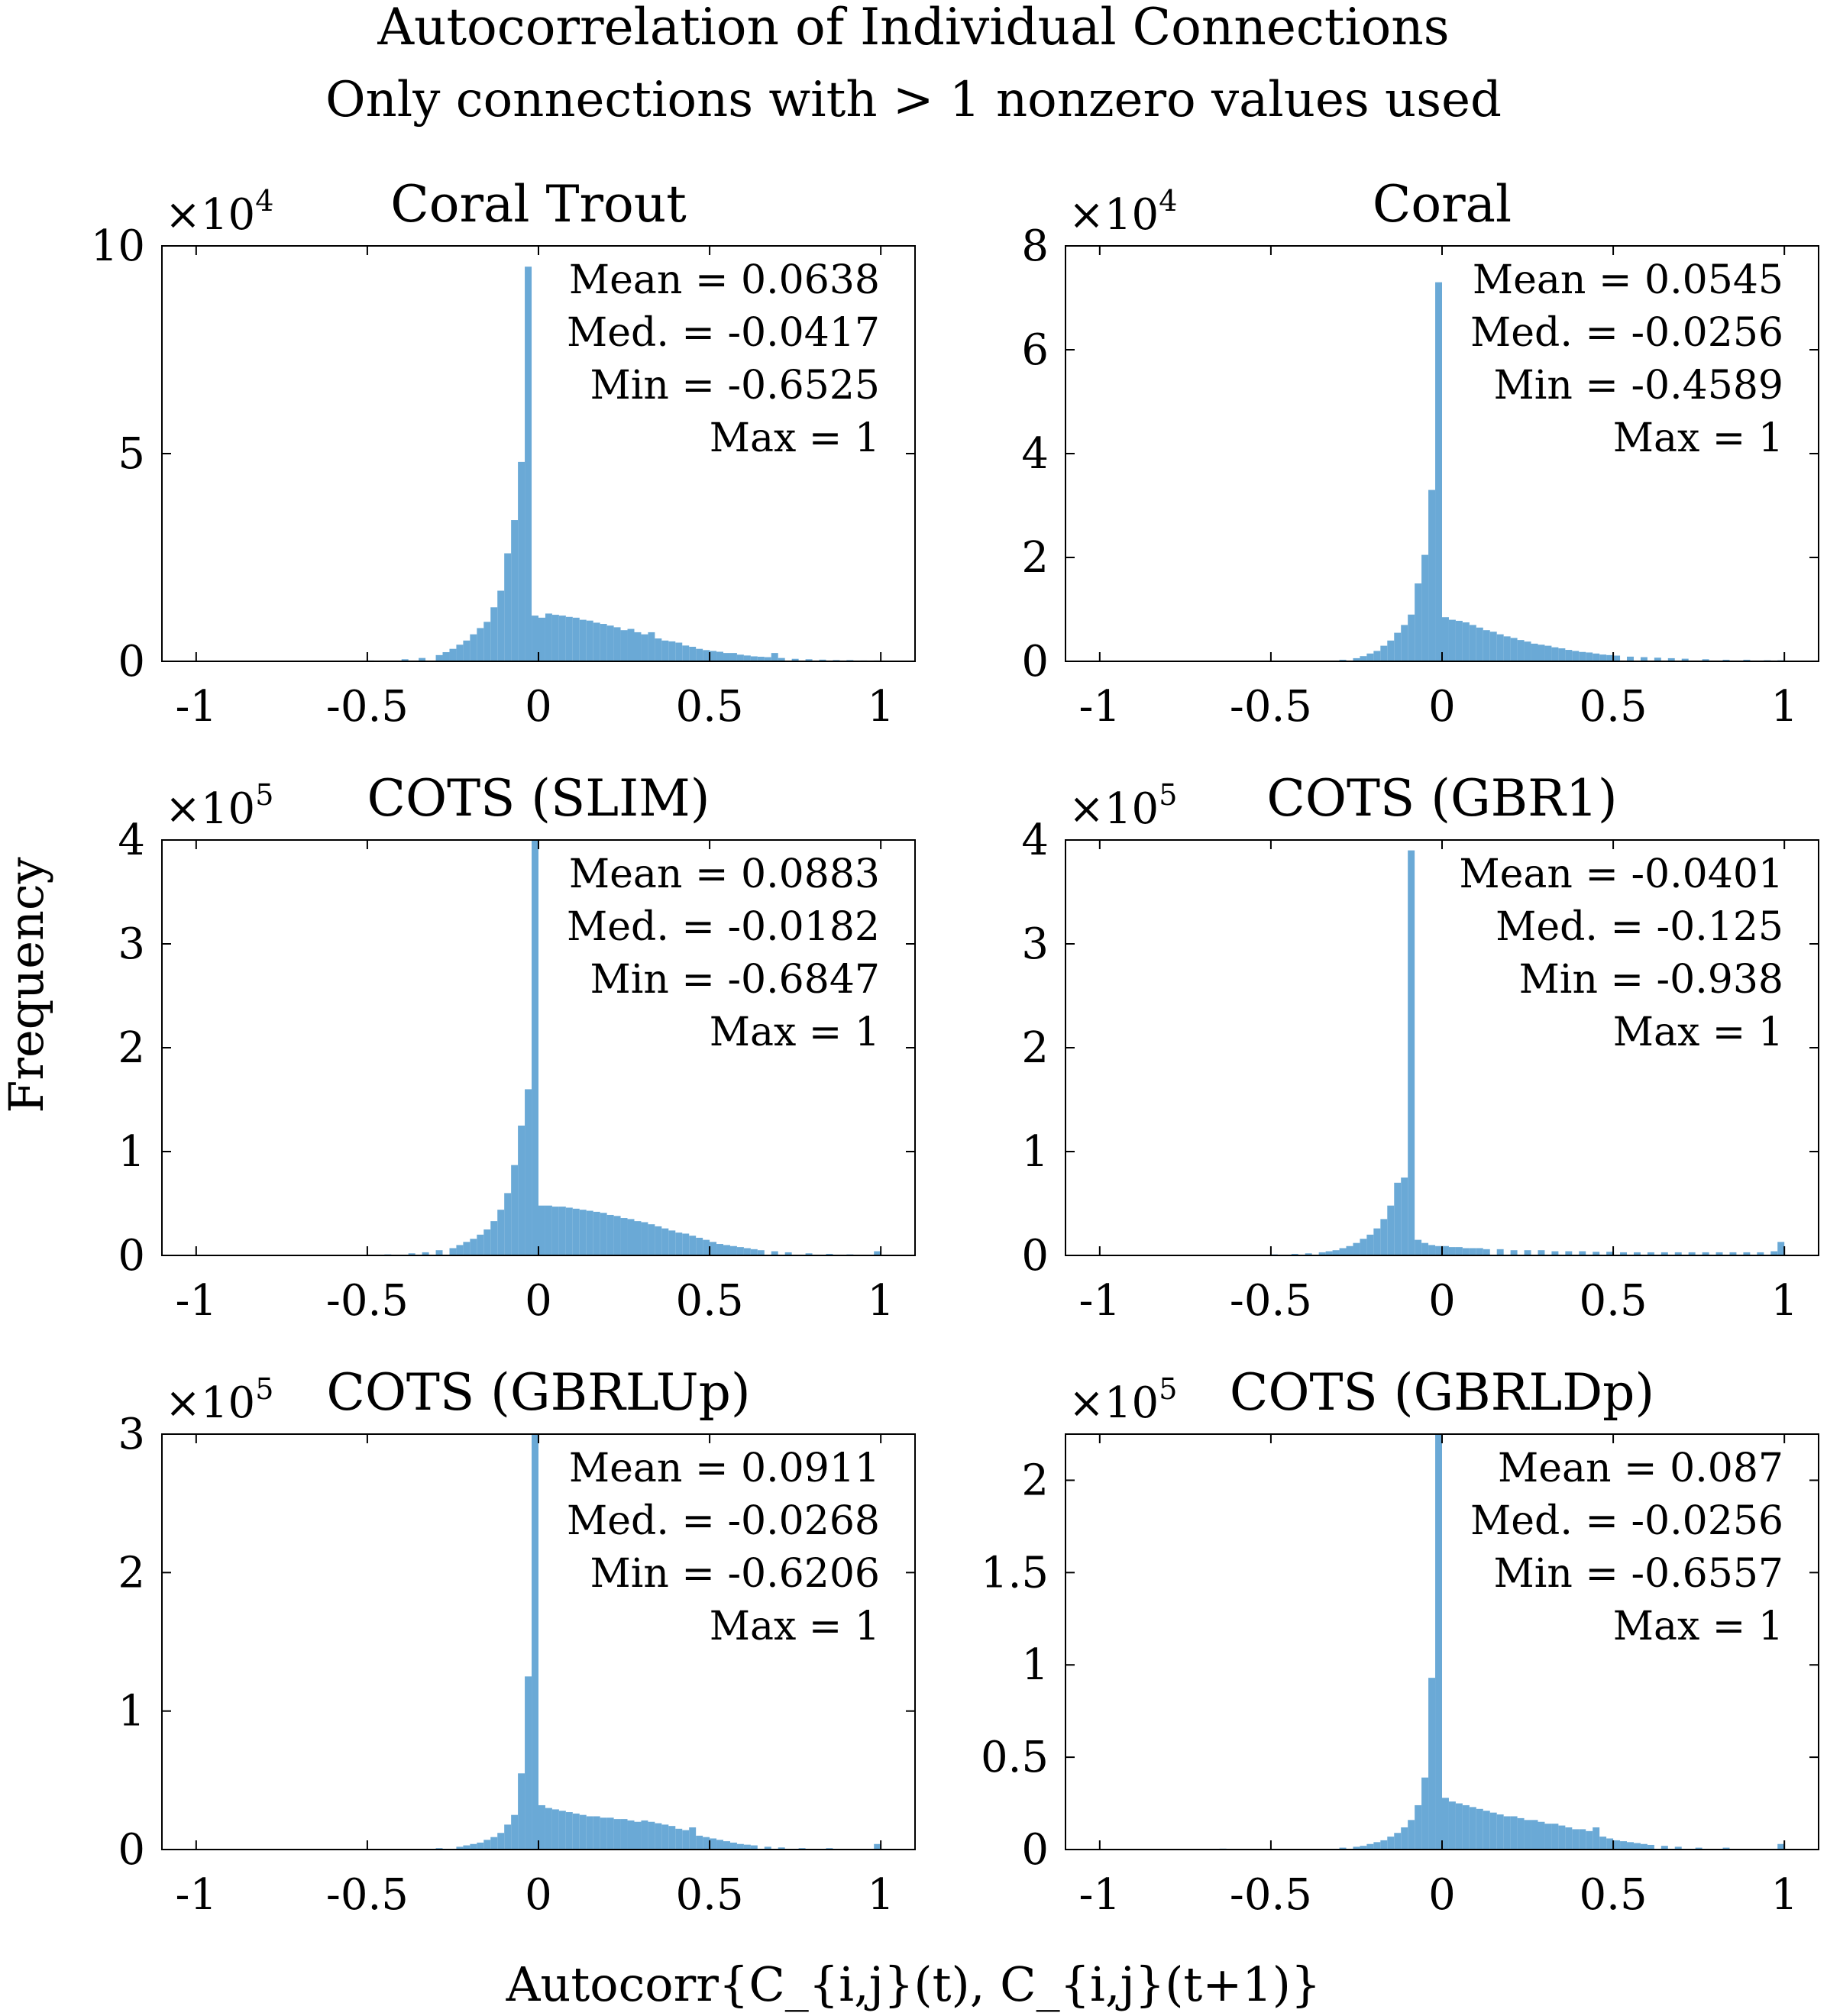 This screenshot has height=2016, width=1827. Describe the element at coordinates (1442, 1392) in the screenshot. I see `panel-title: COTS (GBRLDp)` at that location.